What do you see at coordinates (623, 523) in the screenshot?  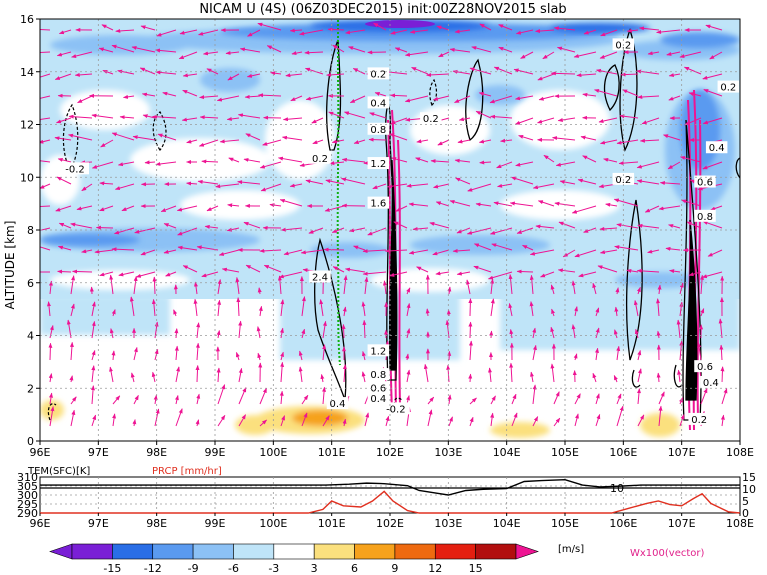 I see `surface-x-tick-label: 106E` at bounding box center [623, 523].